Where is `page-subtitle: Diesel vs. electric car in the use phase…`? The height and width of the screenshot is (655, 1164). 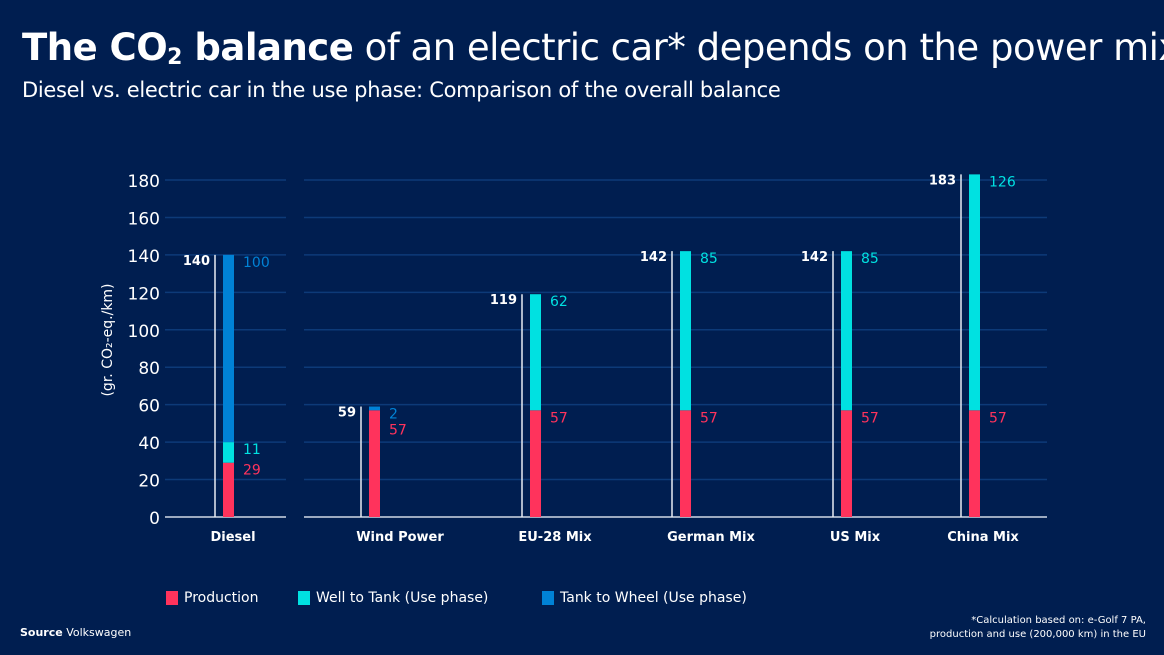 page-subtitle: Diesel vs. electric car in the use phase… is located at coordinates (401, 90).